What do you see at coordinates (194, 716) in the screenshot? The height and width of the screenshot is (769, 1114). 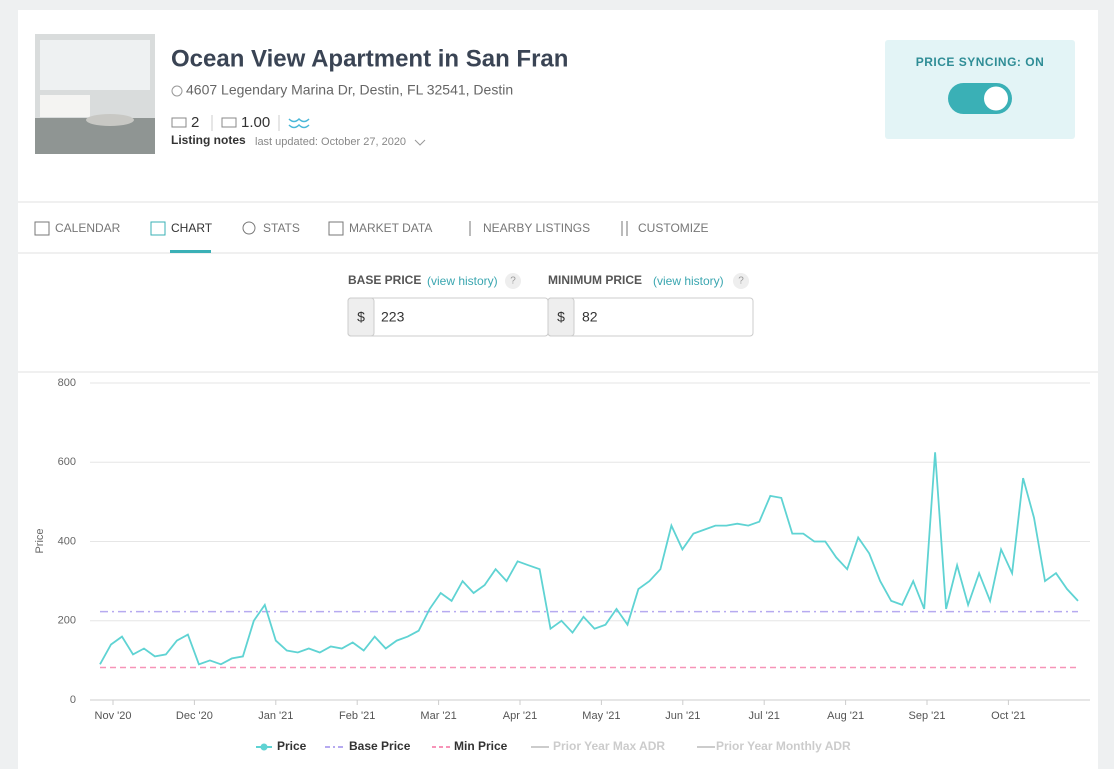 I see `x-tick-label: Dec '20` at bounding box center [194, 716].